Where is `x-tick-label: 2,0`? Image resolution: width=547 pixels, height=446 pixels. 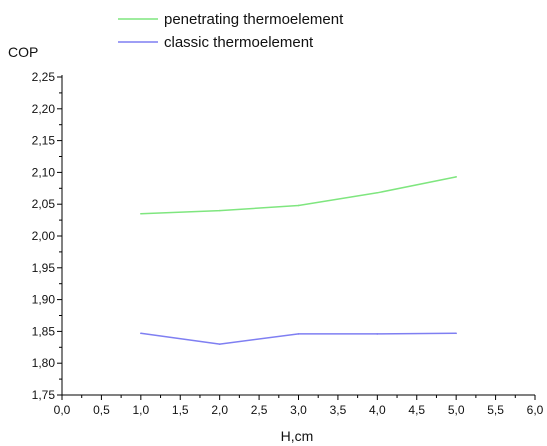
x-tick-label: 2,0 is located at coordinates (219, 410).